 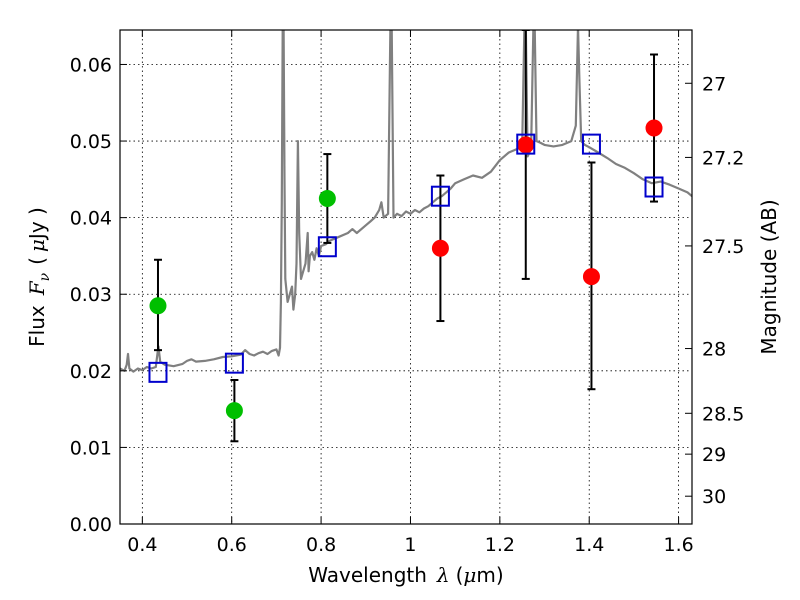 I want to click on x-tick-label: 1.4, so click(x=589, y=545).